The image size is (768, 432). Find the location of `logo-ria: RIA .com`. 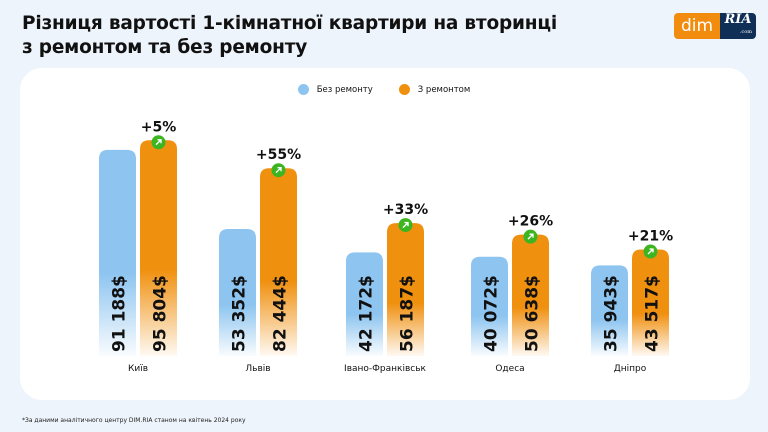

logo-ria: RIA .com is located at coordinates (738, 26).